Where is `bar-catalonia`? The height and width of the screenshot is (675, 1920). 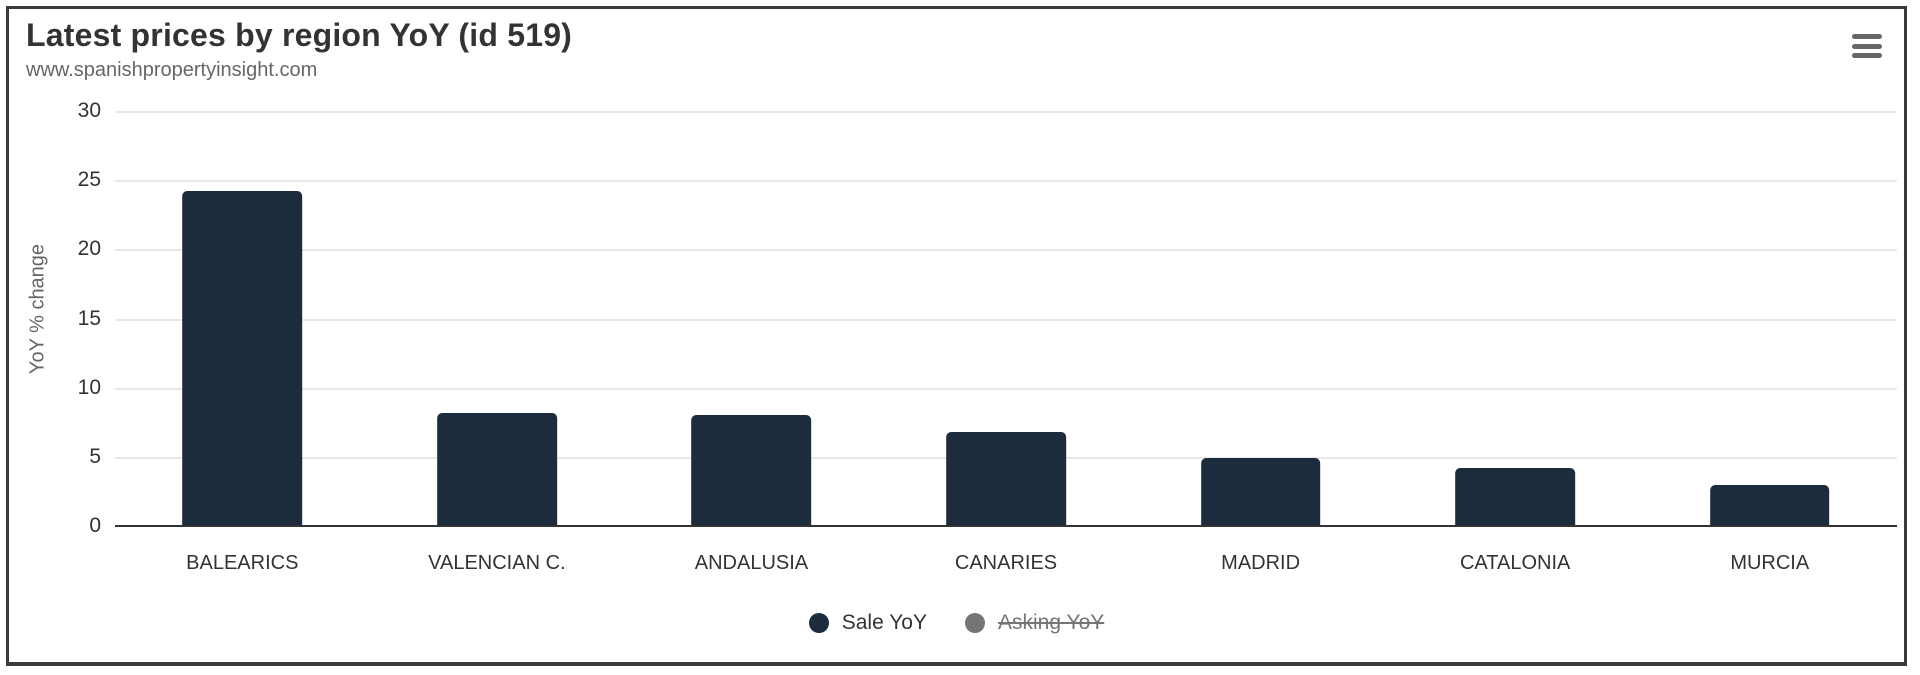 bar-catalonia is located at coordinates (1515, 496).